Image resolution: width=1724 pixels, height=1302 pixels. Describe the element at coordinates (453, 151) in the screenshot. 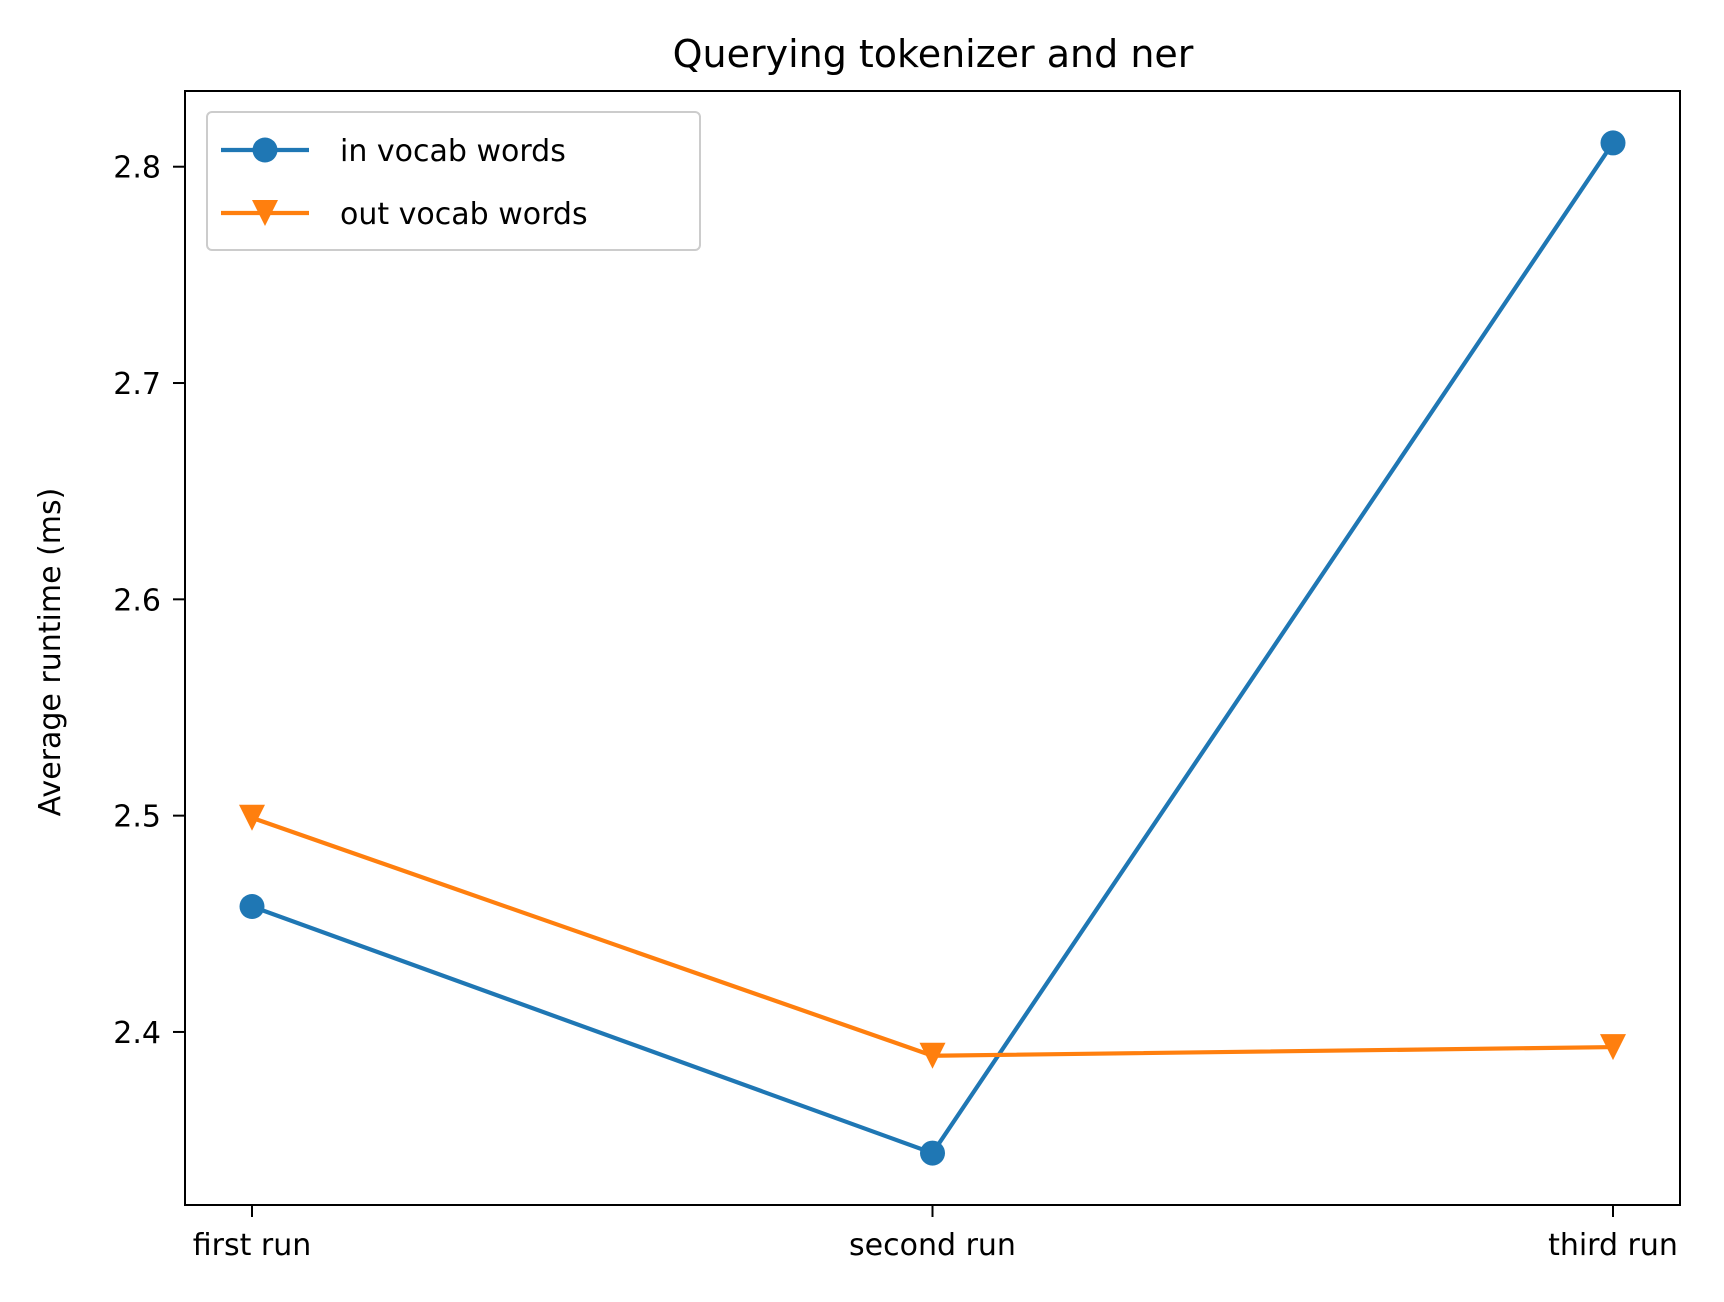

I see `legend-label-1: in vocab words` at that location.